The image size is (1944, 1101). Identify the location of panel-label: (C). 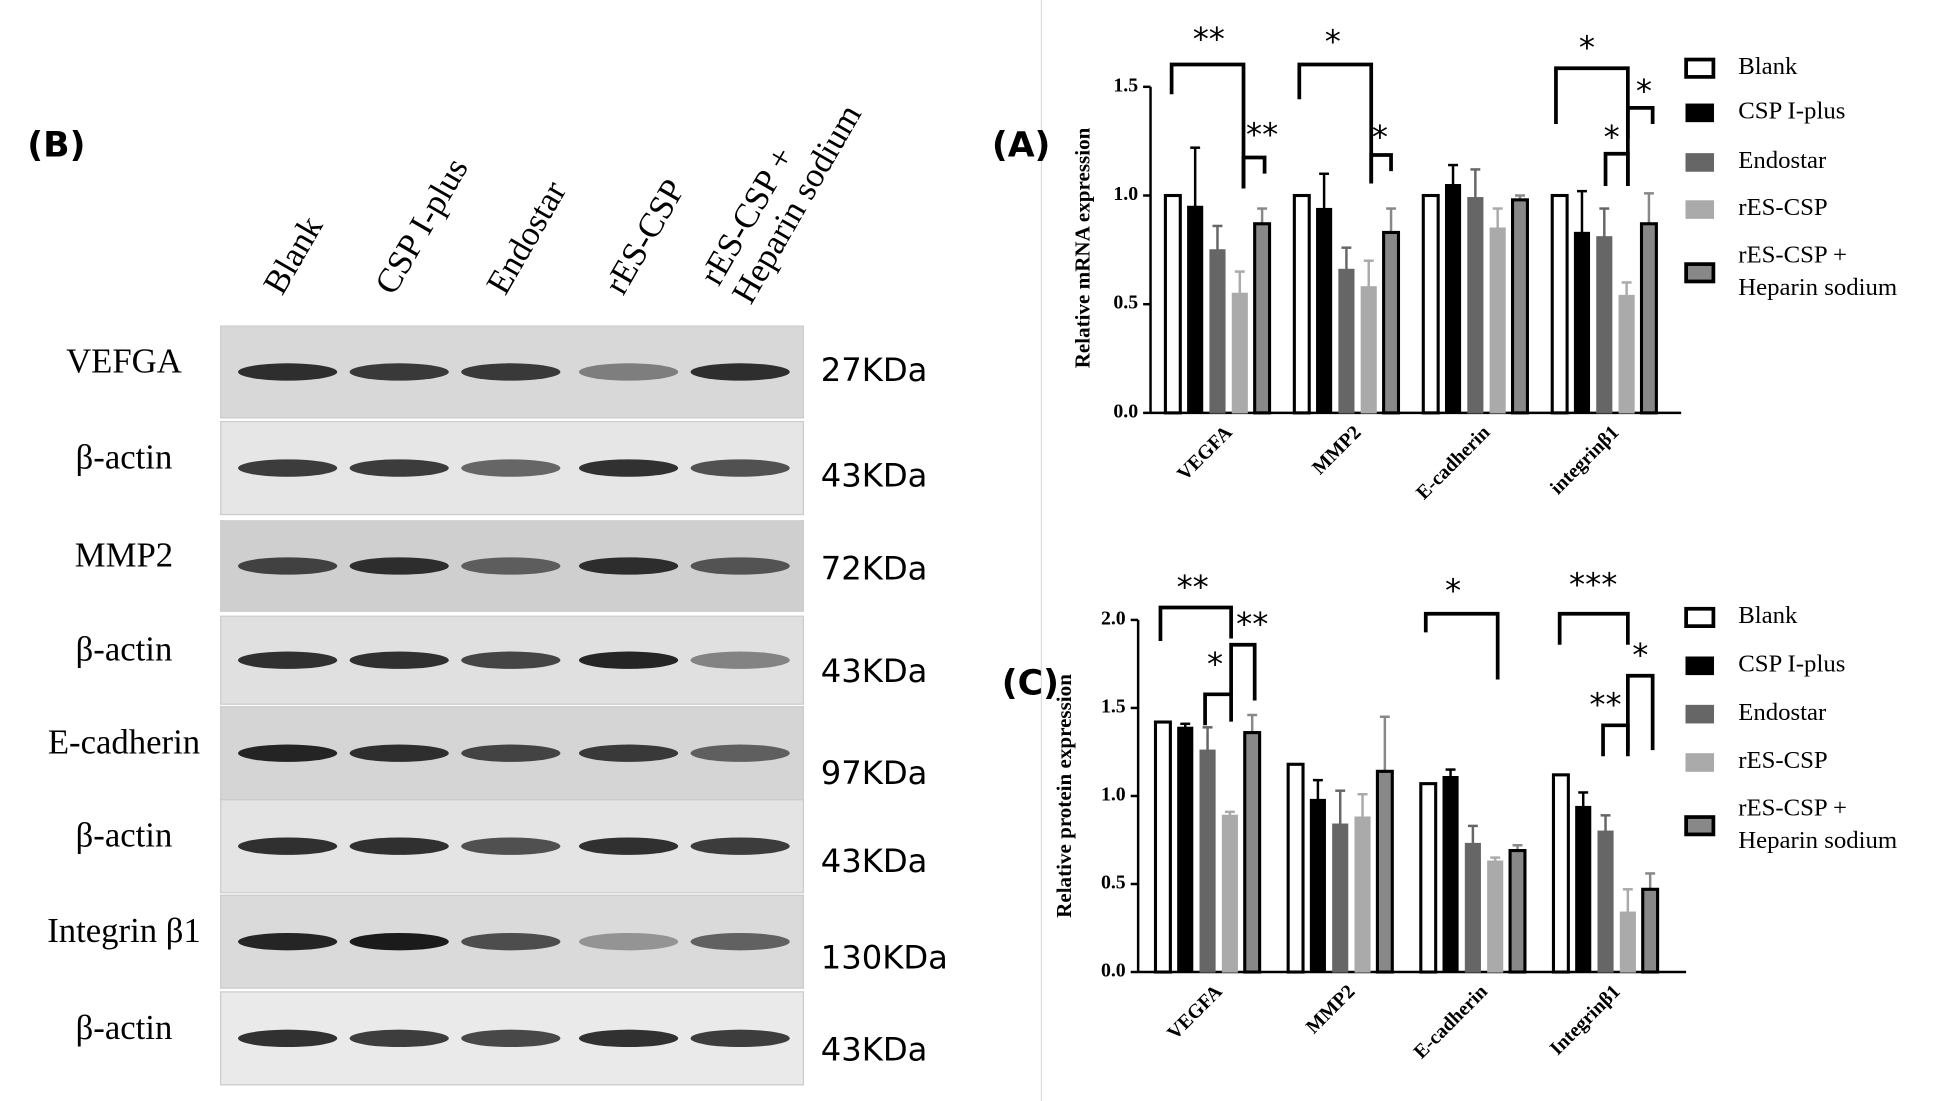
(1030, 683).